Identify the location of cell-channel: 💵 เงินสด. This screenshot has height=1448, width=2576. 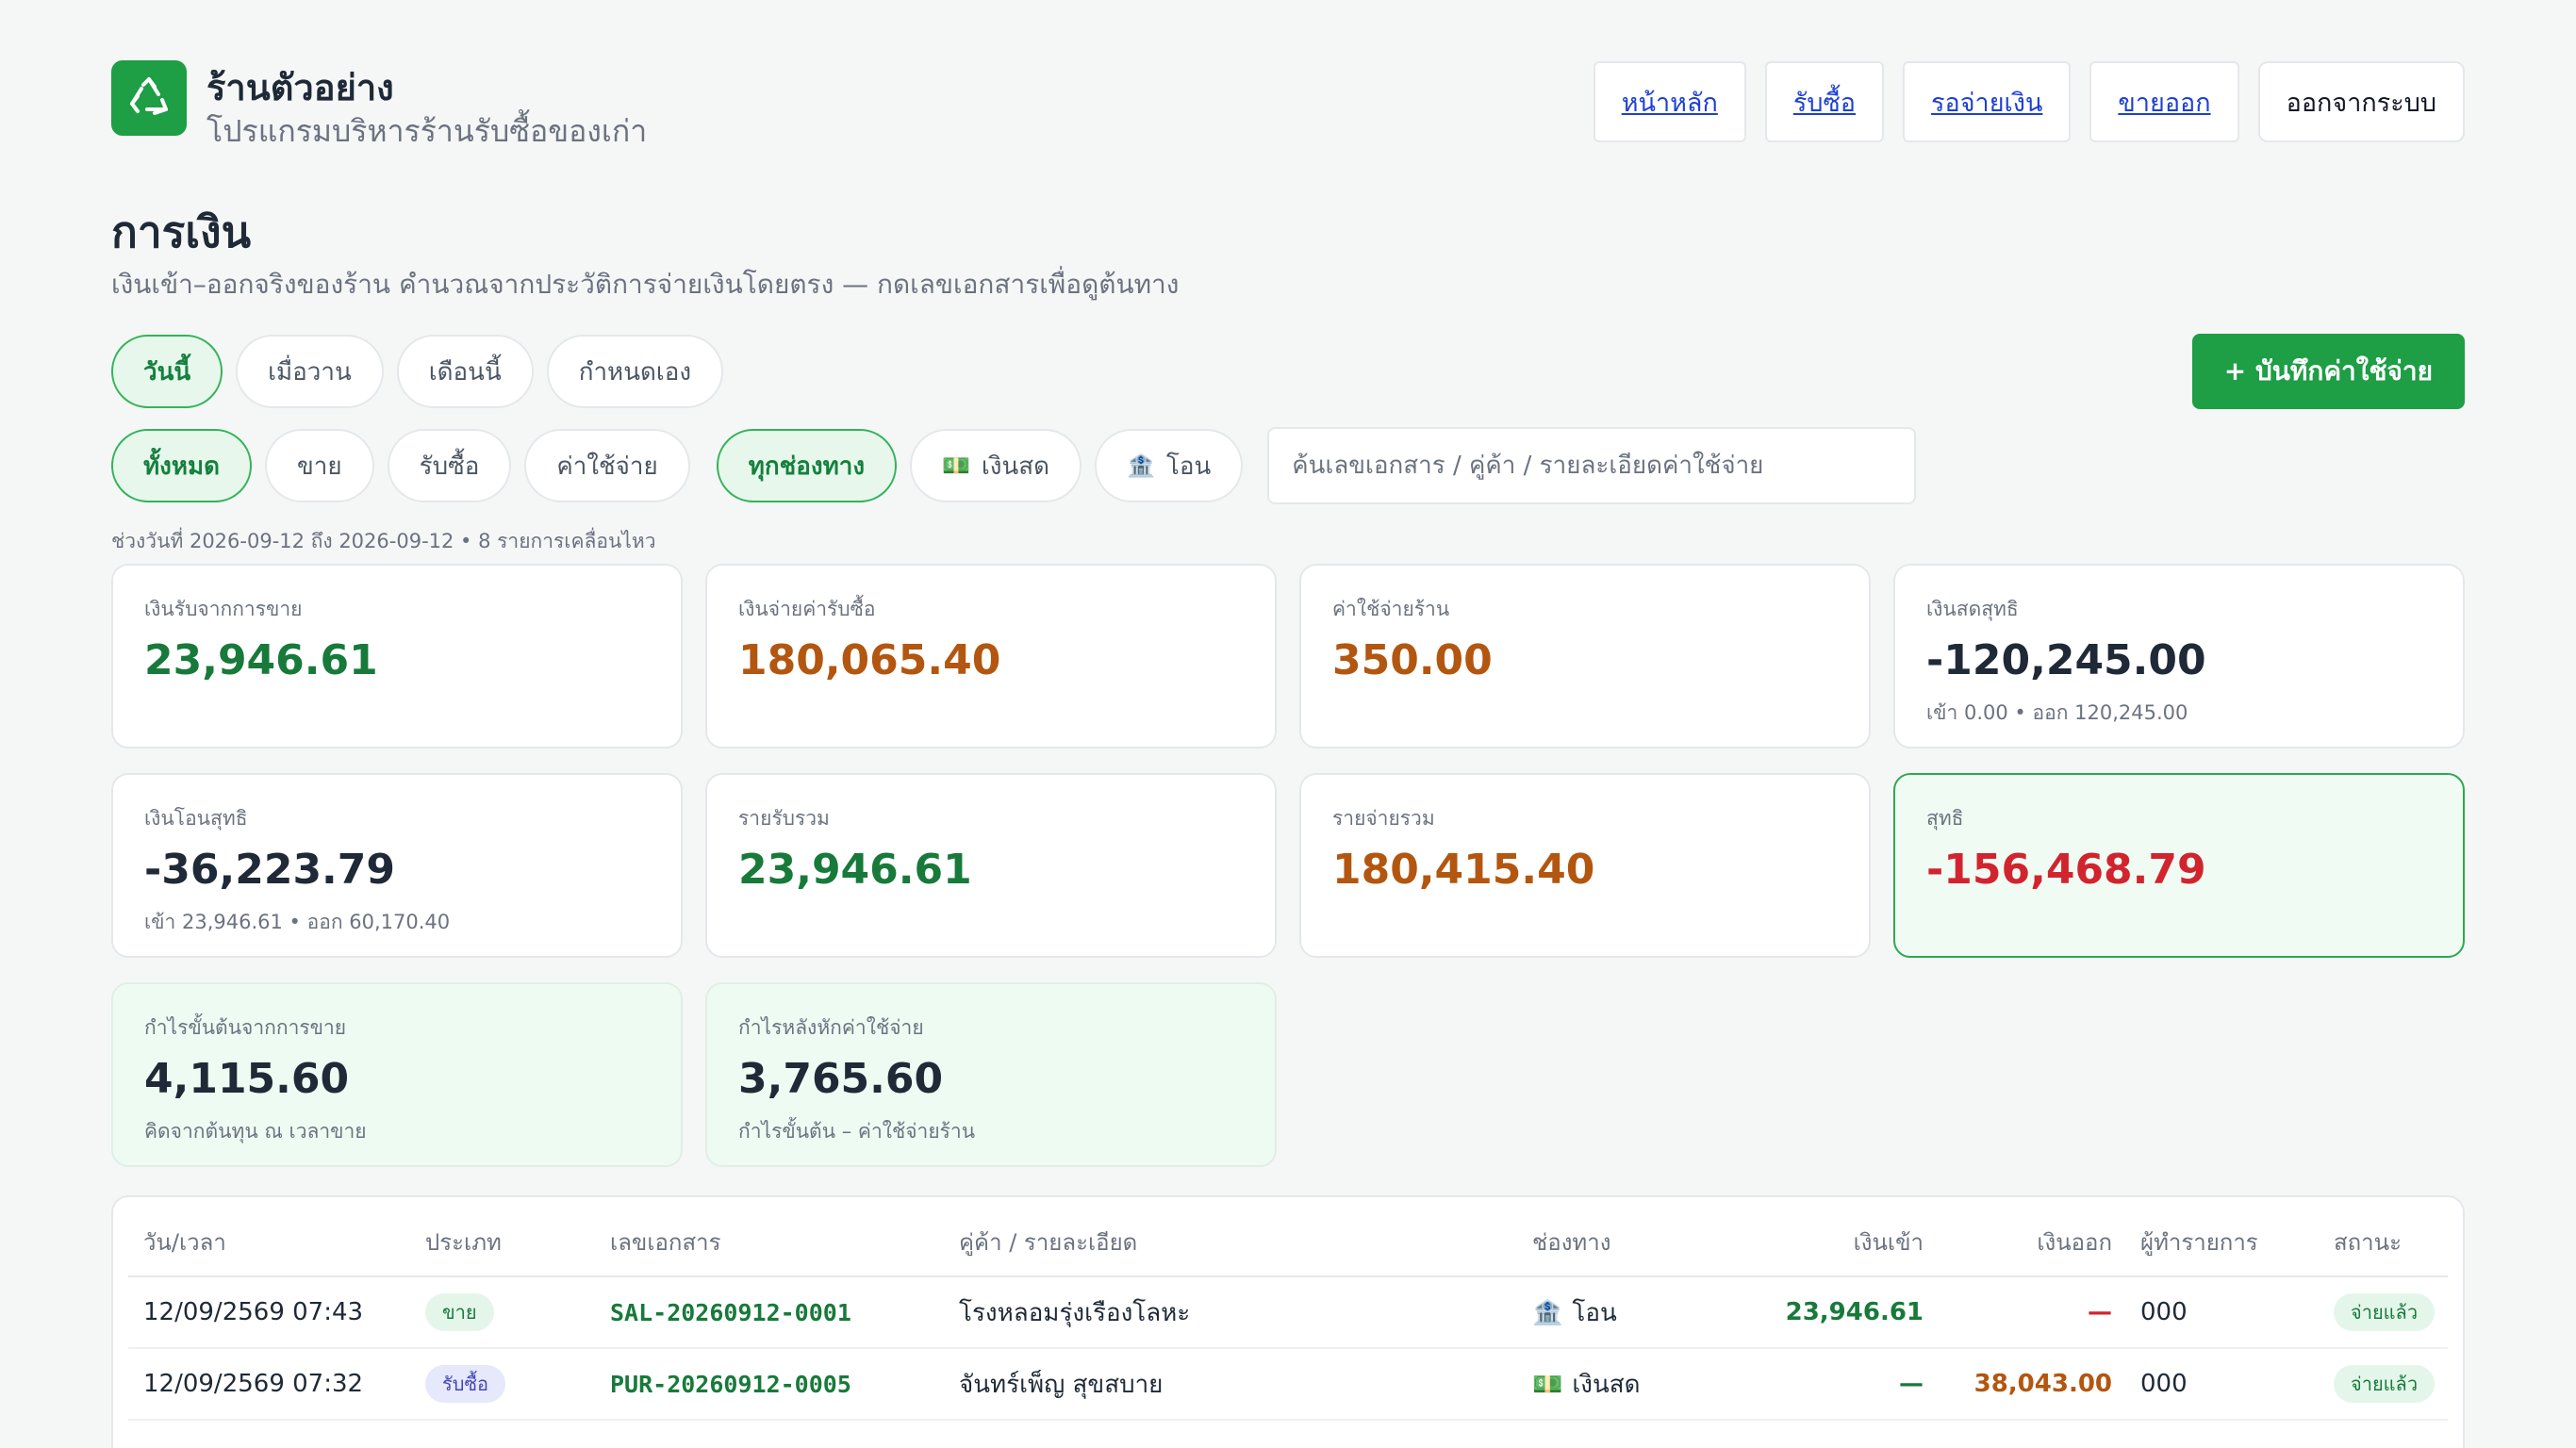
(1636, 1384).